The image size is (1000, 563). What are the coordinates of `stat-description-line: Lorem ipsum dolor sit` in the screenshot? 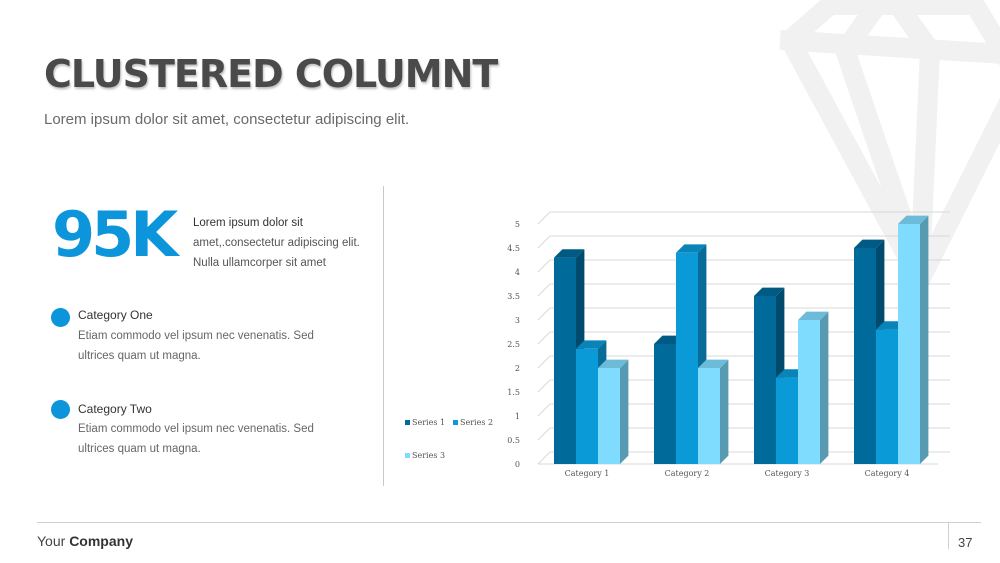 It's located at (248, 223).